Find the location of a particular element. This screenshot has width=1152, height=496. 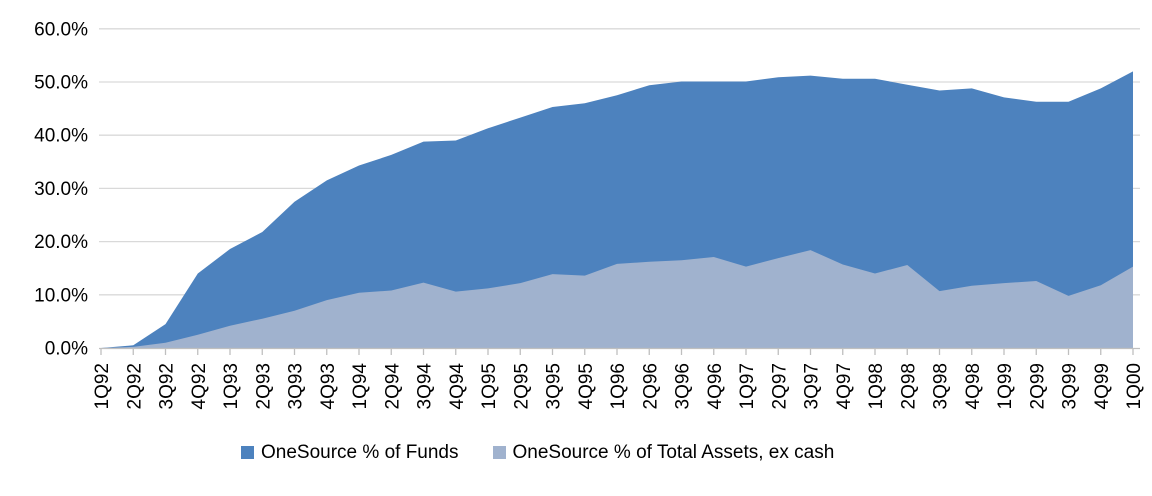

legend-item-assets: OneSource % of Total Assets, ex cash is located at coordinates (663, 452).